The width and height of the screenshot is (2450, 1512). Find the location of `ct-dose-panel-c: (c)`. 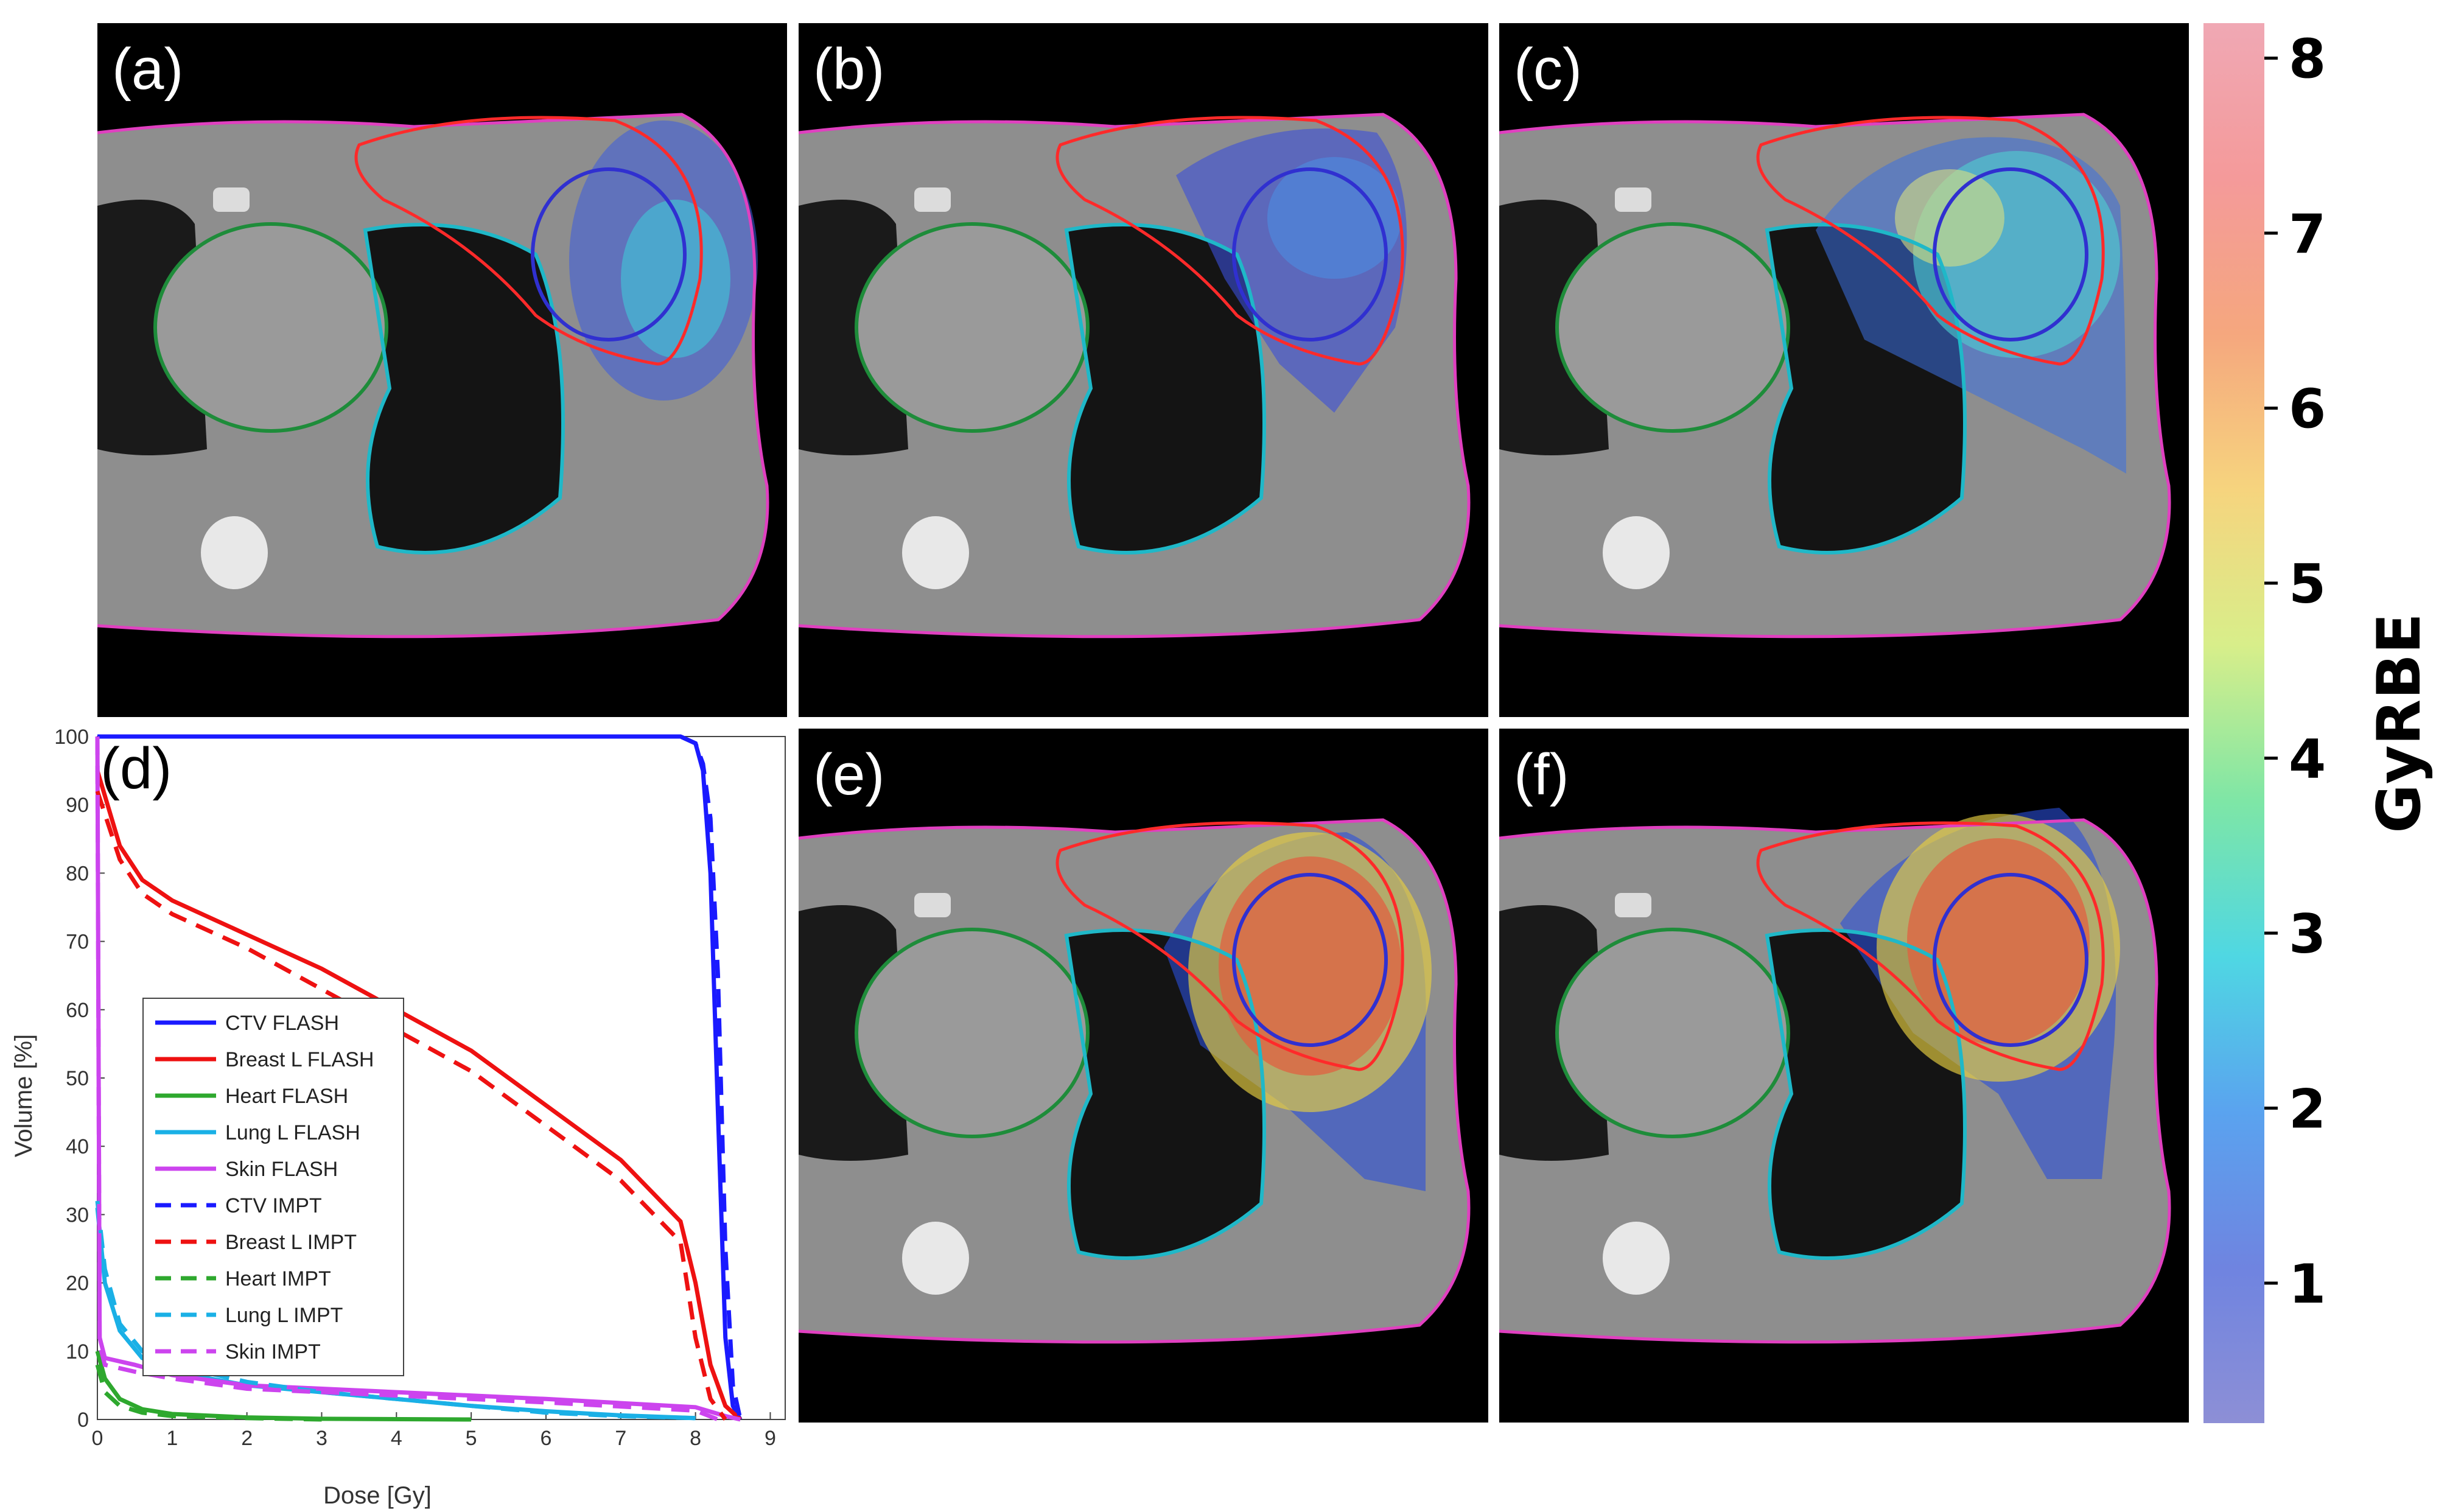

ct-dose-panel-c: (c) is located at coordinates (1844, 370).